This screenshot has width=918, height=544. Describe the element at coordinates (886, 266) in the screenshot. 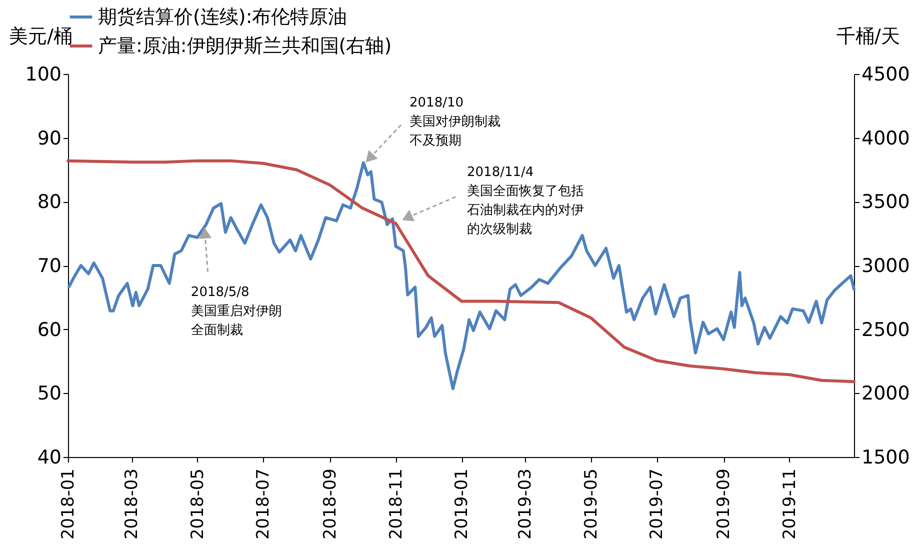

I see `y2-tick-label: 3000` at that location.